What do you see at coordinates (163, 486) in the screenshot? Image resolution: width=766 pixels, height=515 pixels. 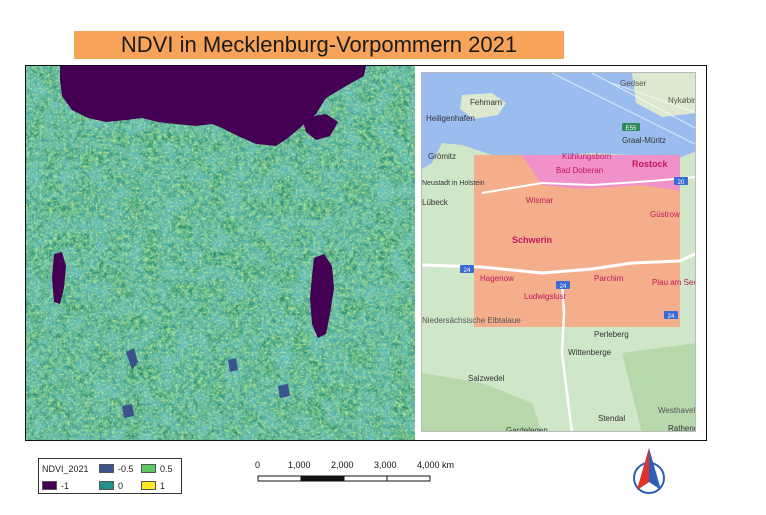 I see `legend-label-1: 1` at bounding box center [163, 486].